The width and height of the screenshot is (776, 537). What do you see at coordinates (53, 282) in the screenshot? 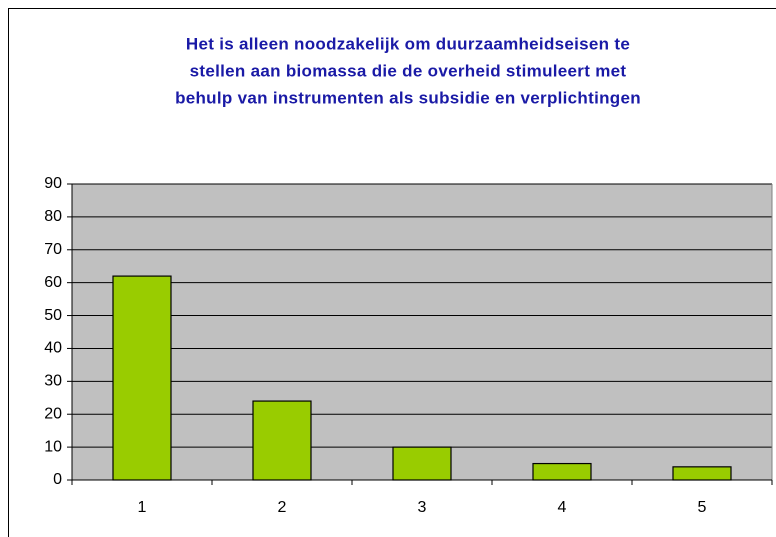
I see `y-tick-label: 60` at bounding box center [53, 282].